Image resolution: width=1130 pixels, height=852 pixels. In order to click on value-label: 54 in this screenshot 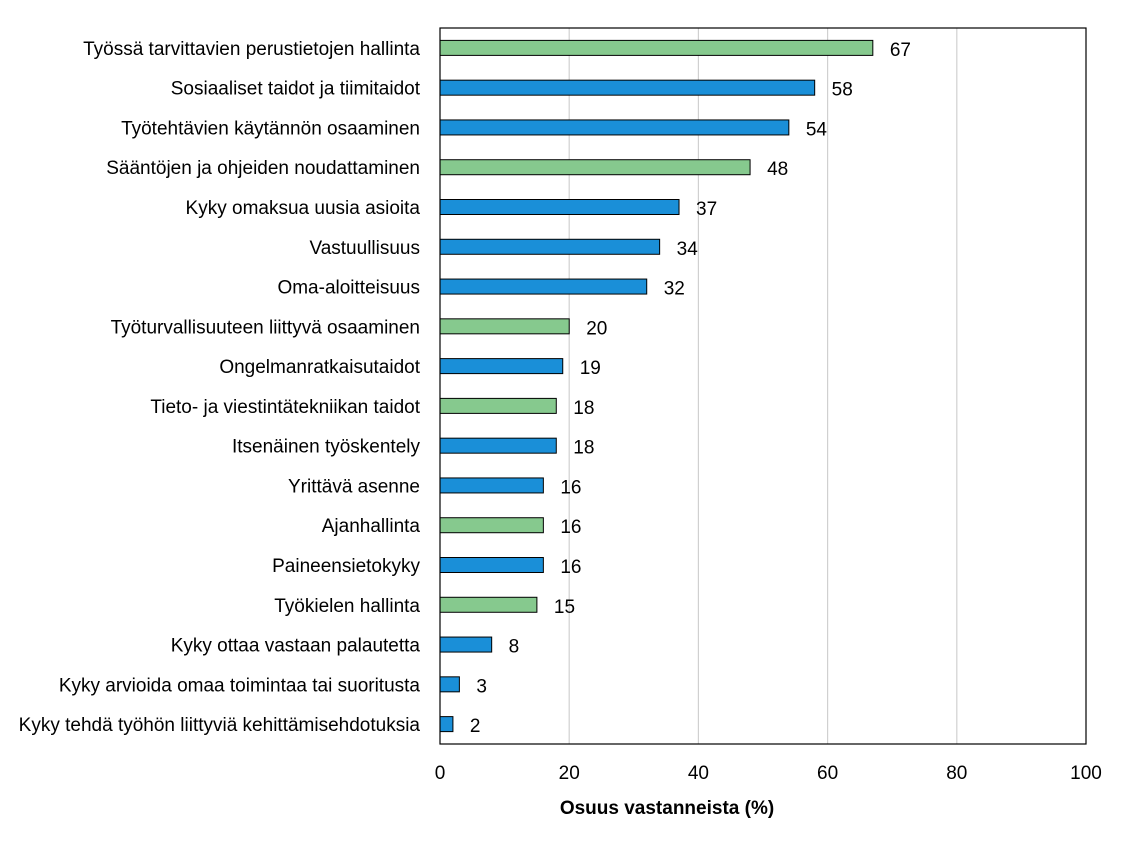, I will do `click(817, 129)`.